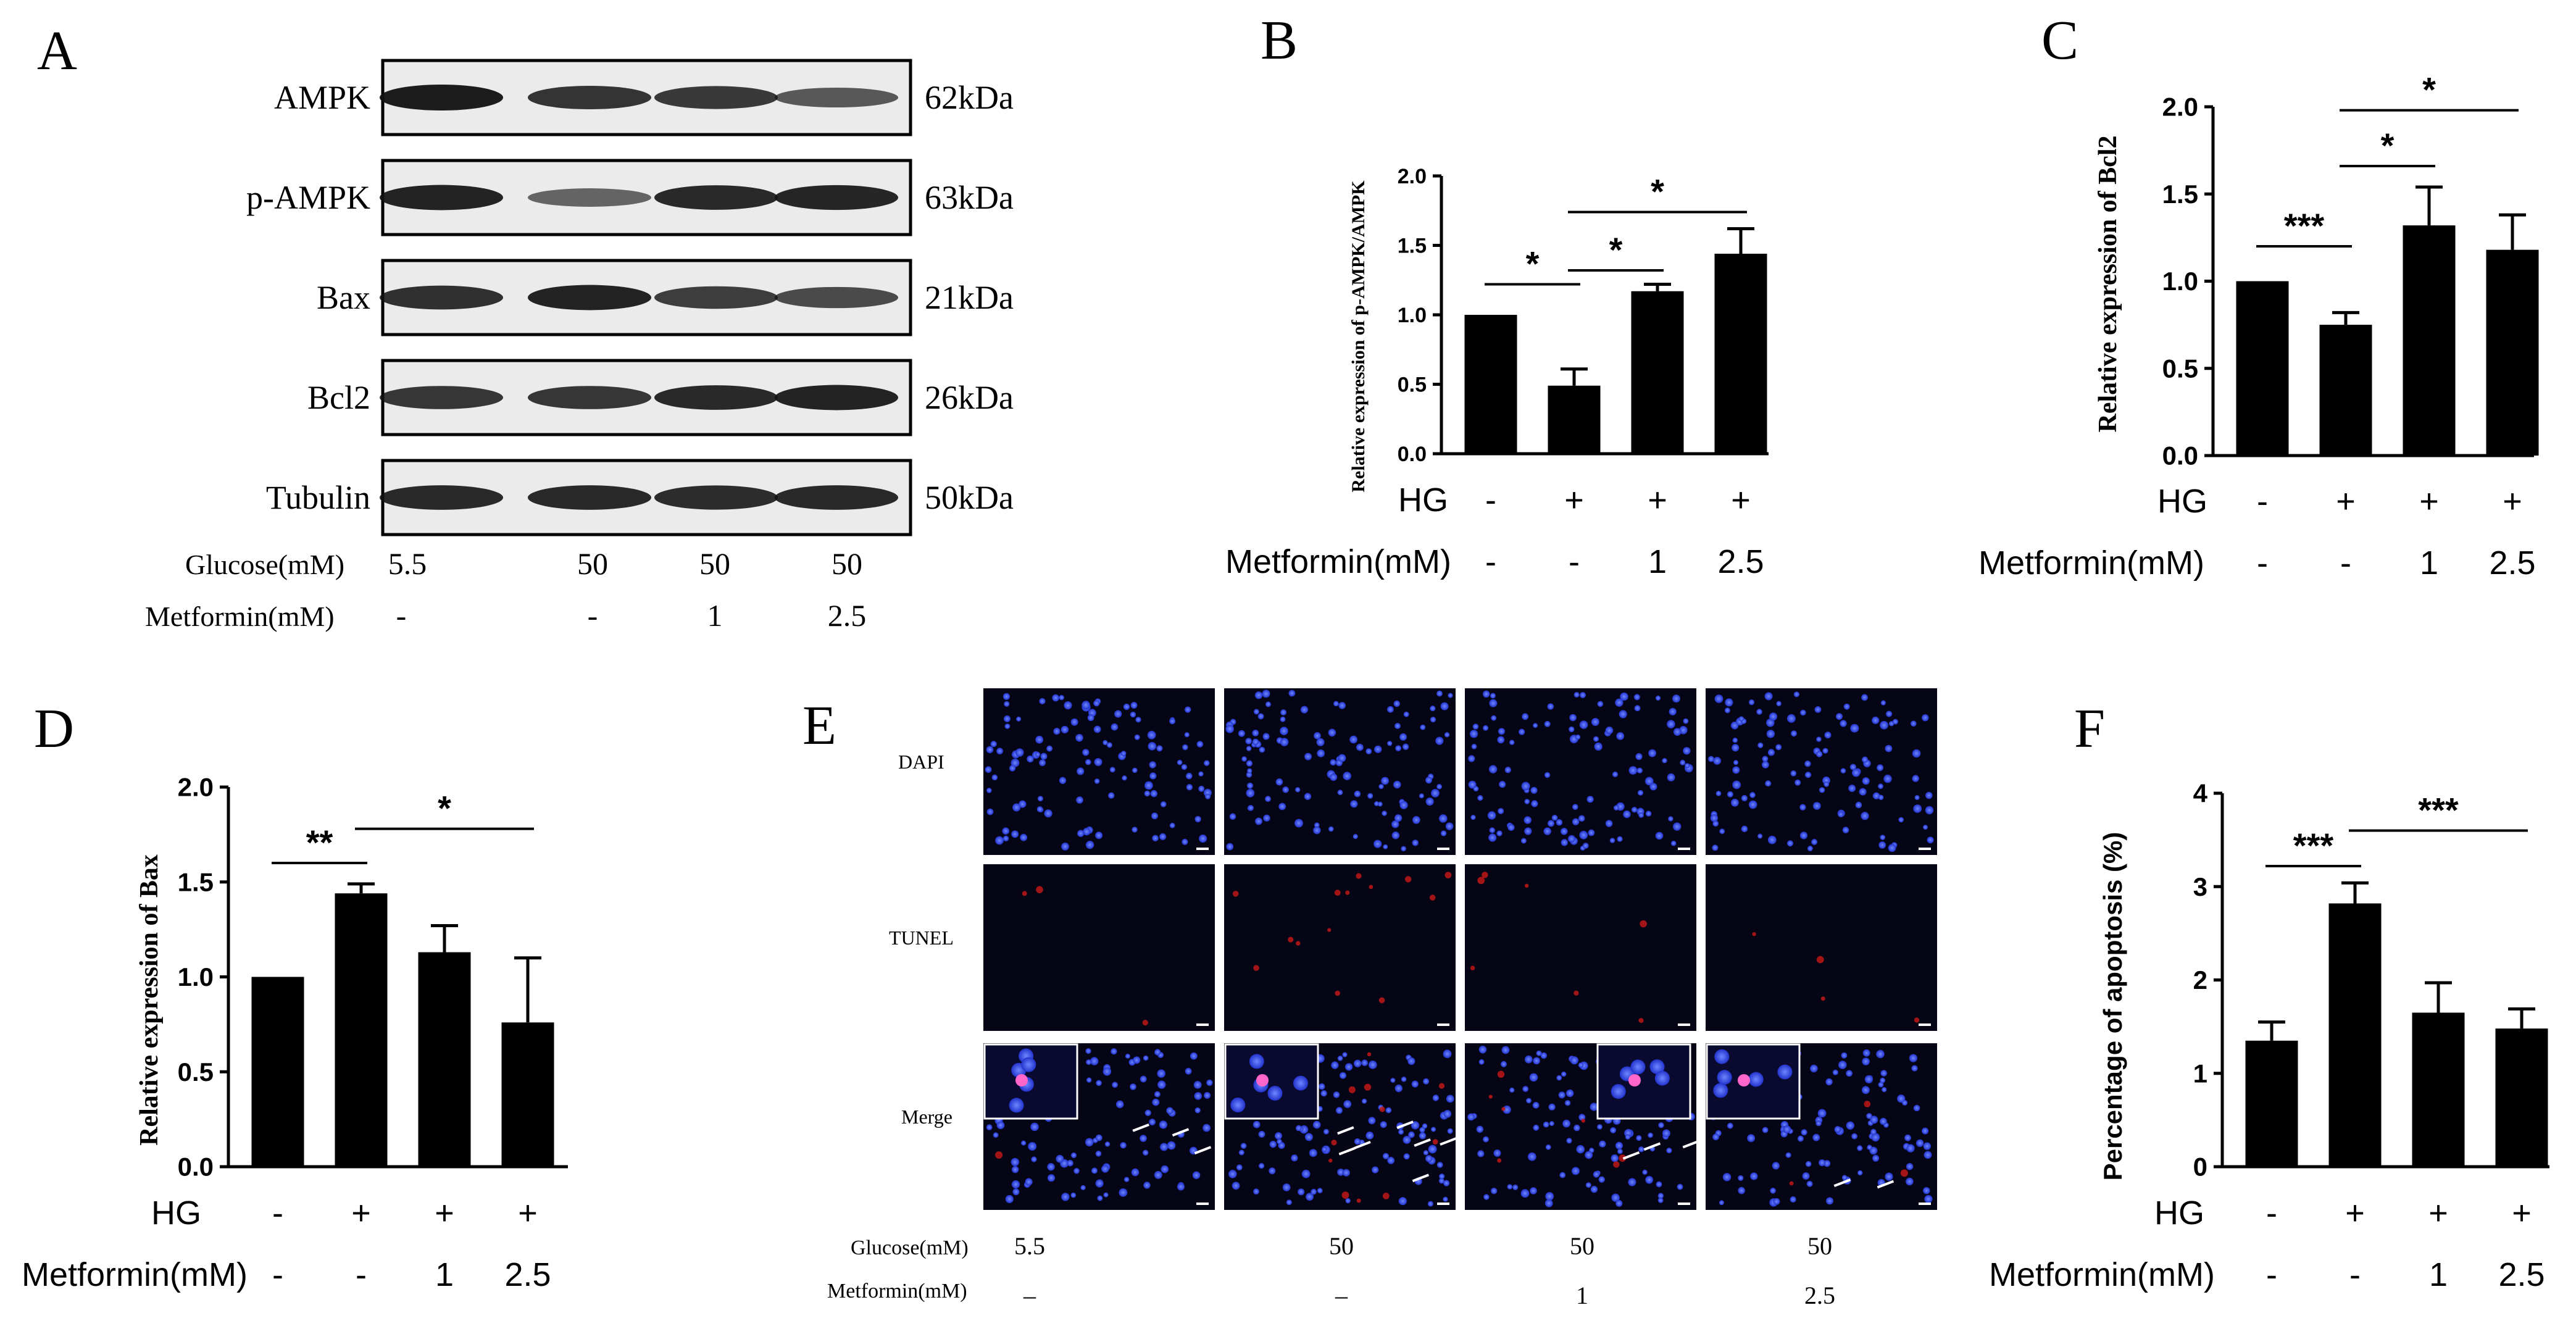 This screenshot has height=1334, width=2576. Describe the element at coordinates (970, 98) in the screenshot. I see `blot-size-label: 62kDa` at that location.